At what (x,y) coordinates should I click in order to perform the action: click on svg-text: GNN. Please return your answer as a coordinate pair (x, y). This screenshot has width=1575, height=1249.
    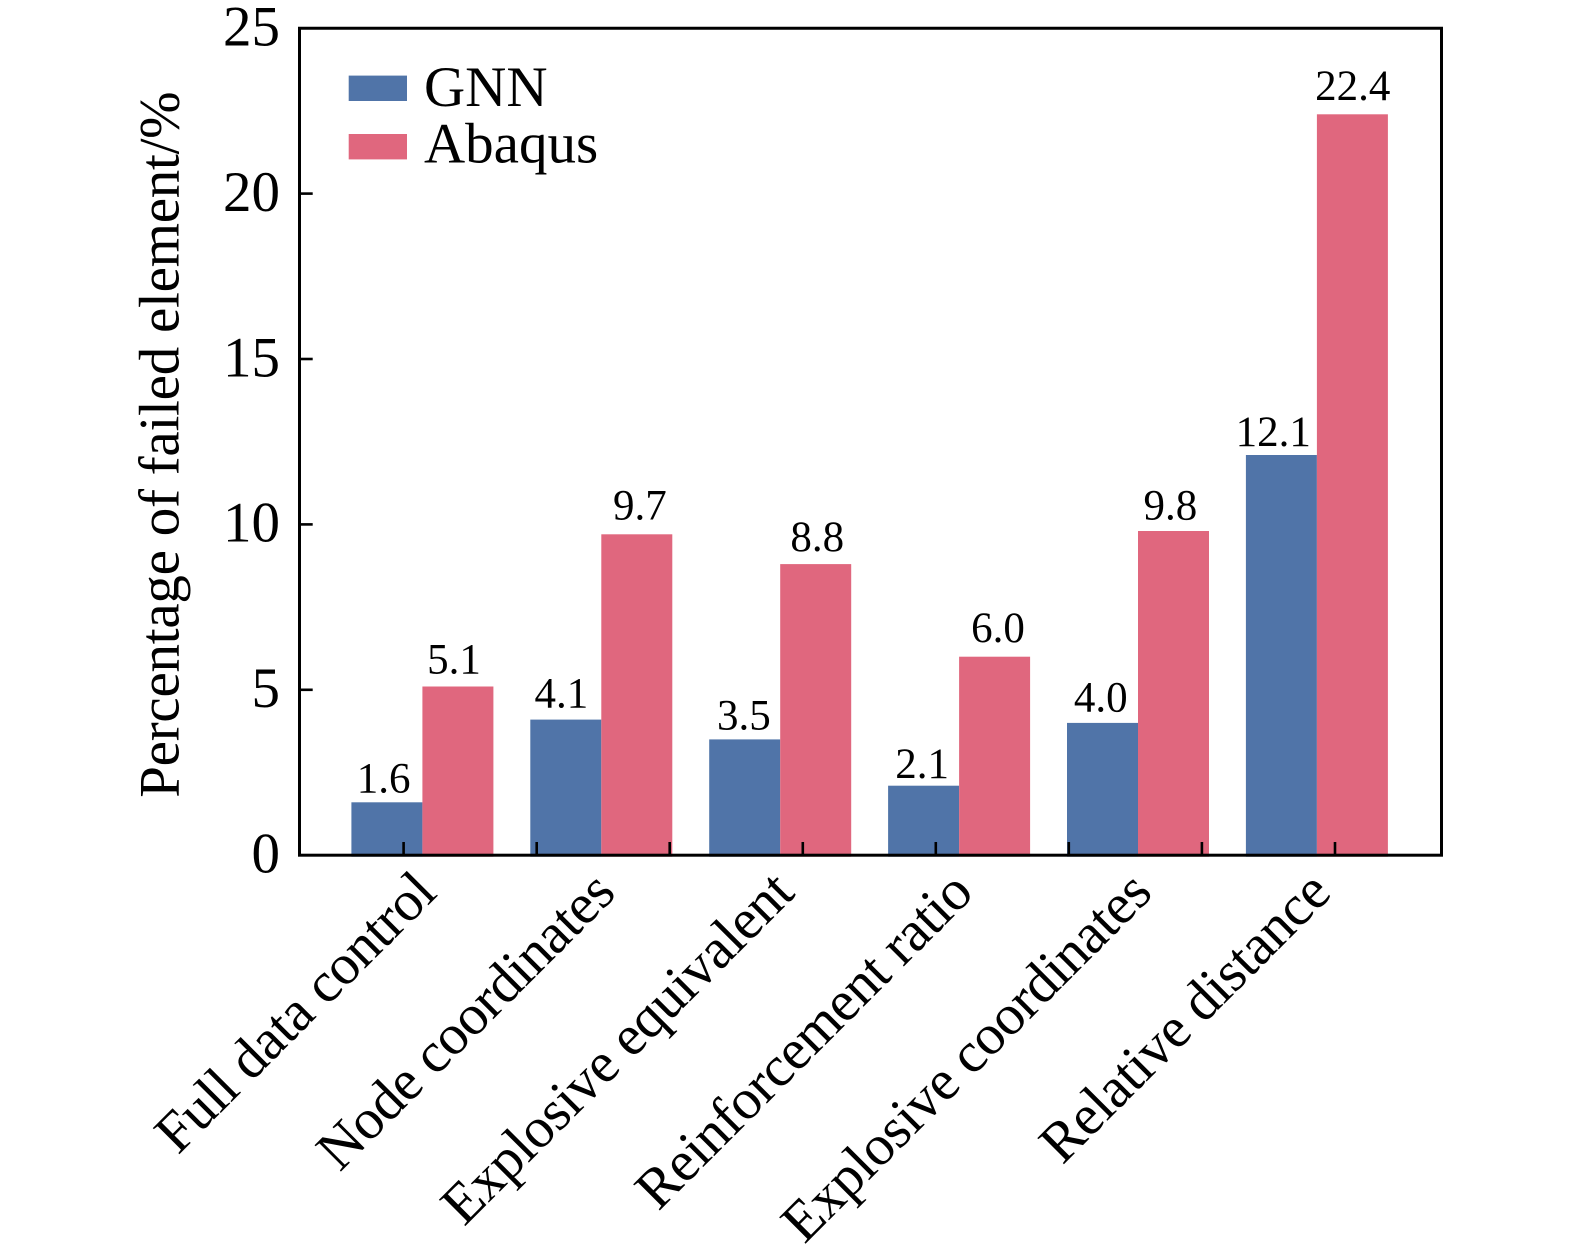
    Looking at the image, I should click on (486, 87).